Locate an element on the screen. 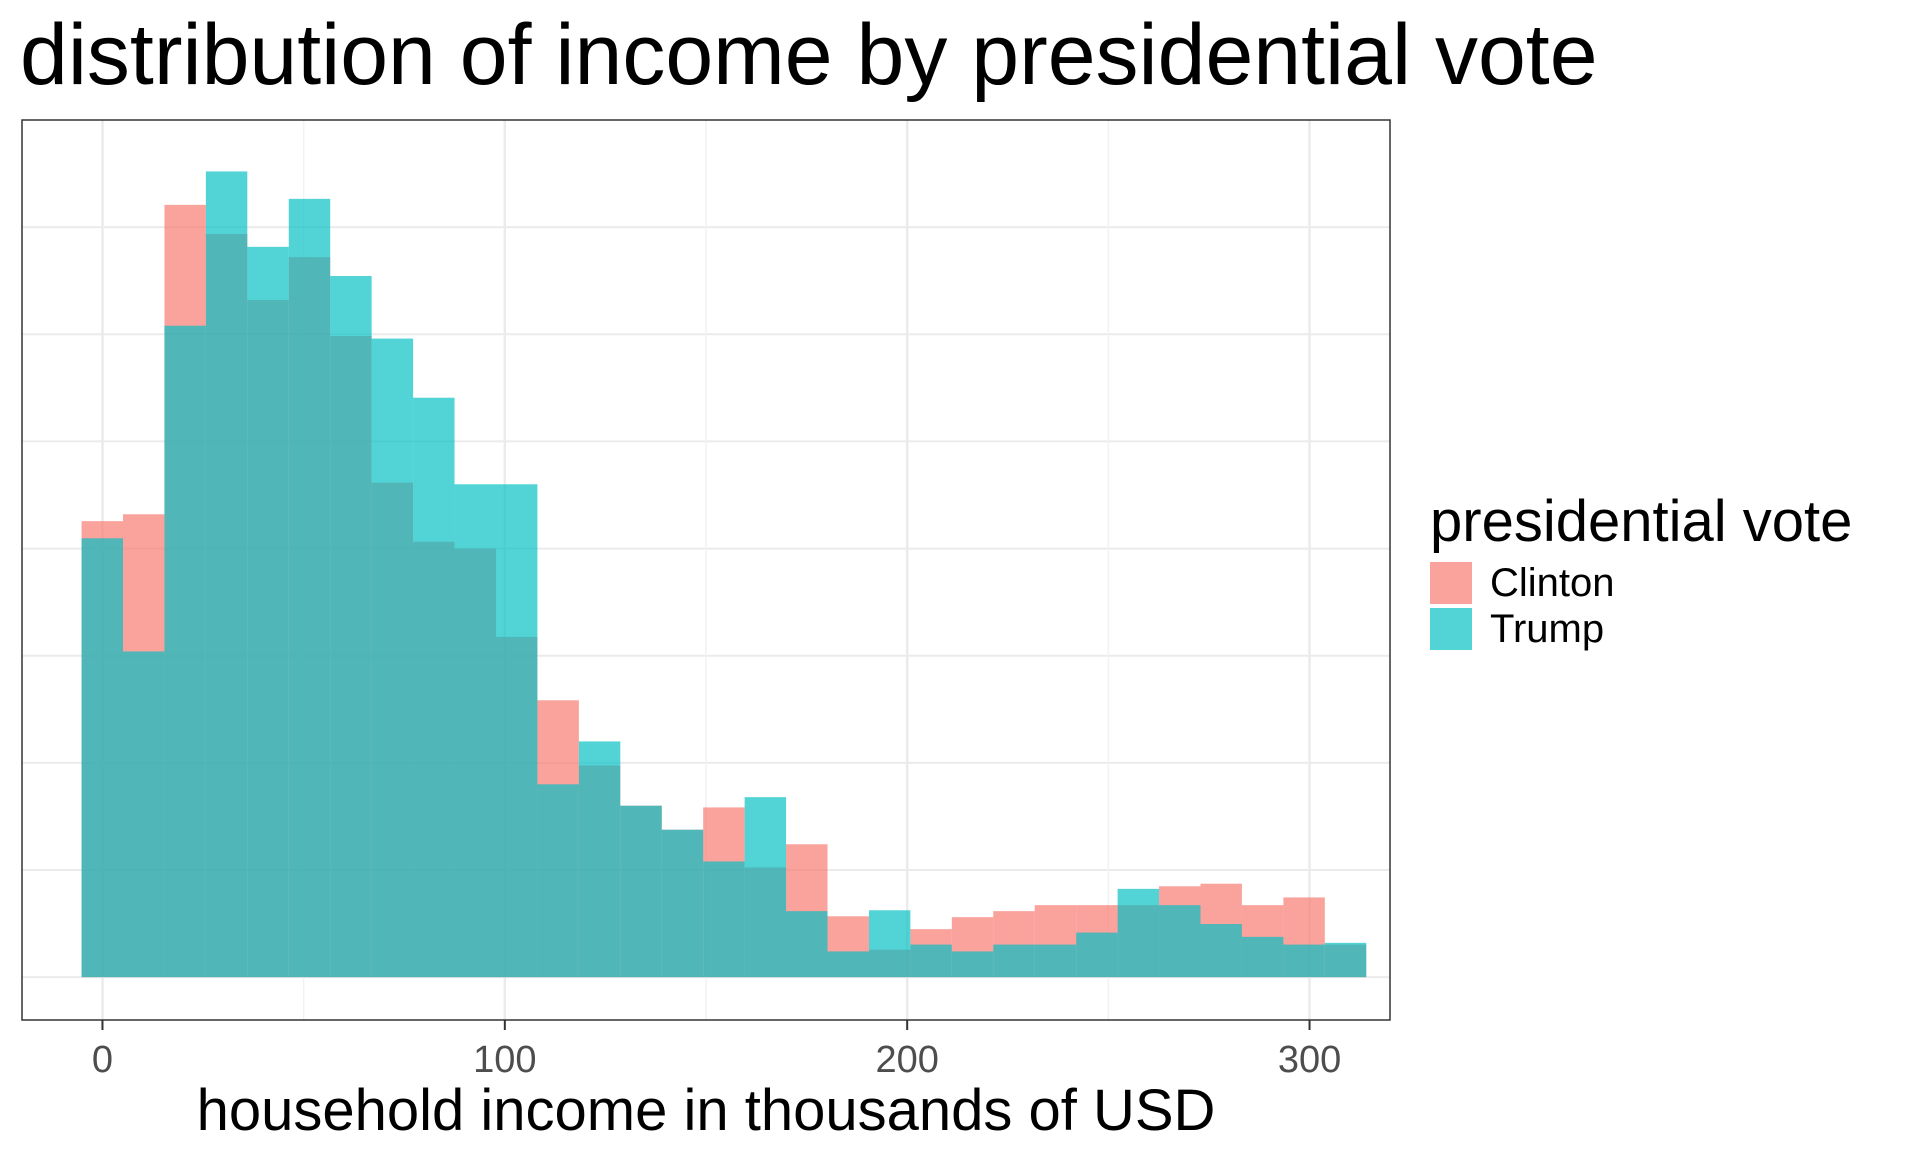 Image resolution: width=1920 pixels, height=1152 pixels. legend-item-trump: Trump is located at coordinates (1641, 629).